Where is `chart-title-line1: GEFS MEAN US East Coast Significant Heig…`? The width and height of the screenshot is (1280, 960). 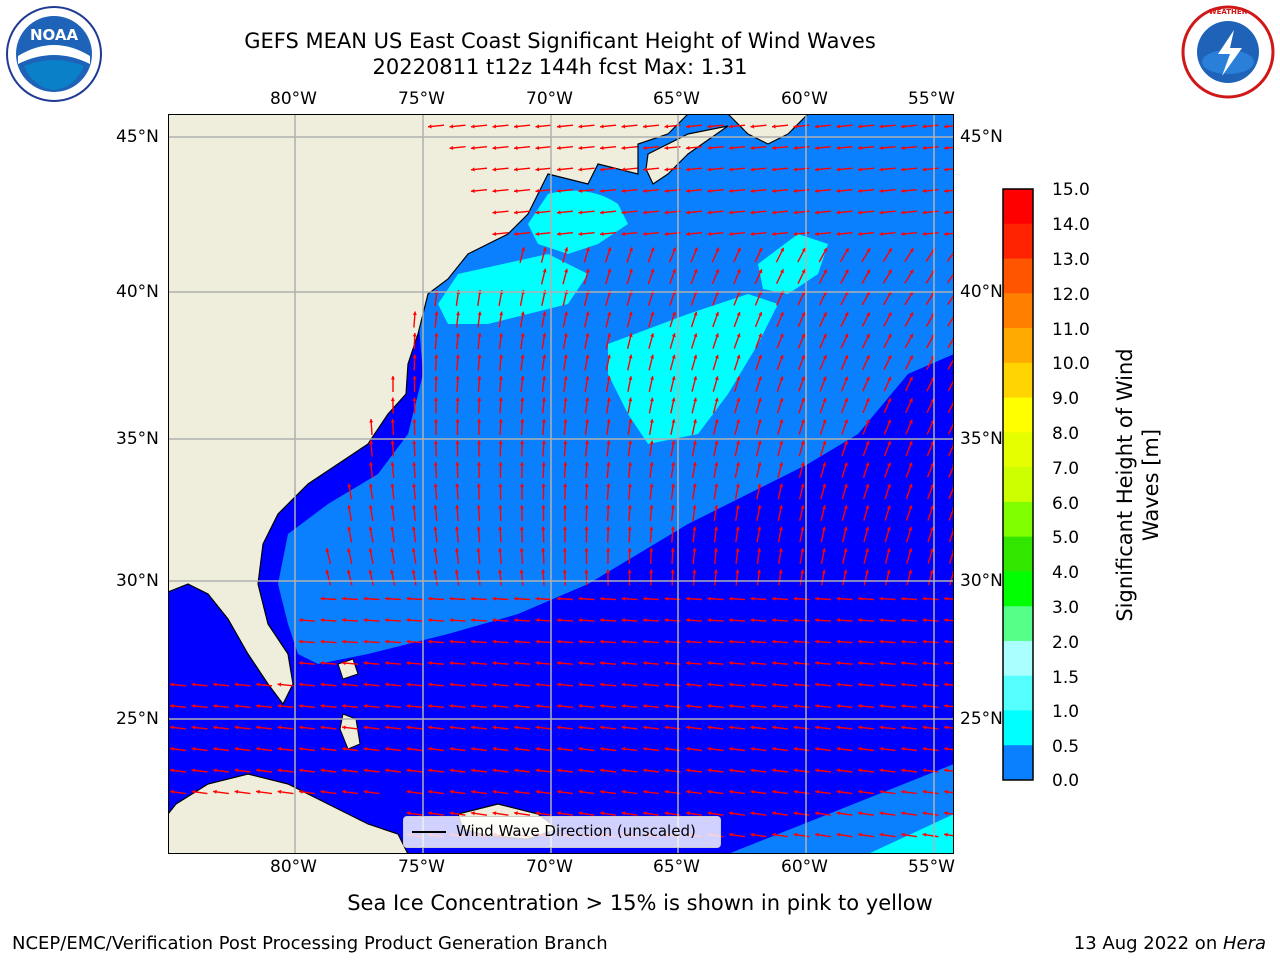
chart-title-line1: GEFS MEAN US East Coast Significant Heig… is located at coordinates (560, 41).